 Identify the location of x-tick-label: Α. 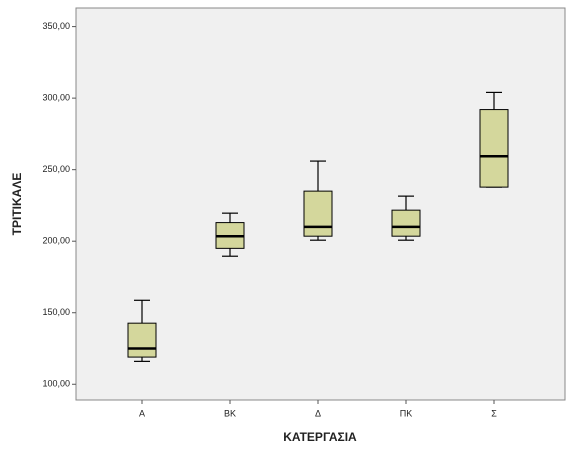
(142, 413).